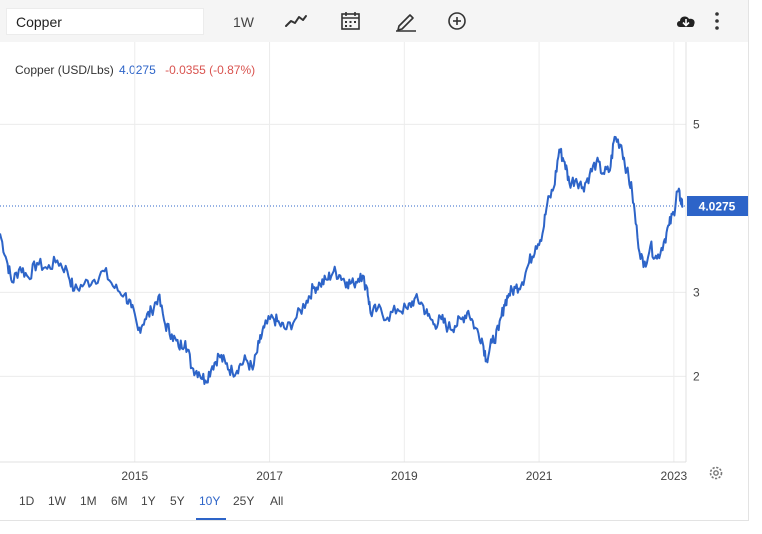 The height and width of the screenshot is (534, 762). Describe the element at coordinates (105, 21) in the screenshot. I see `symbol-search-input` at that location.